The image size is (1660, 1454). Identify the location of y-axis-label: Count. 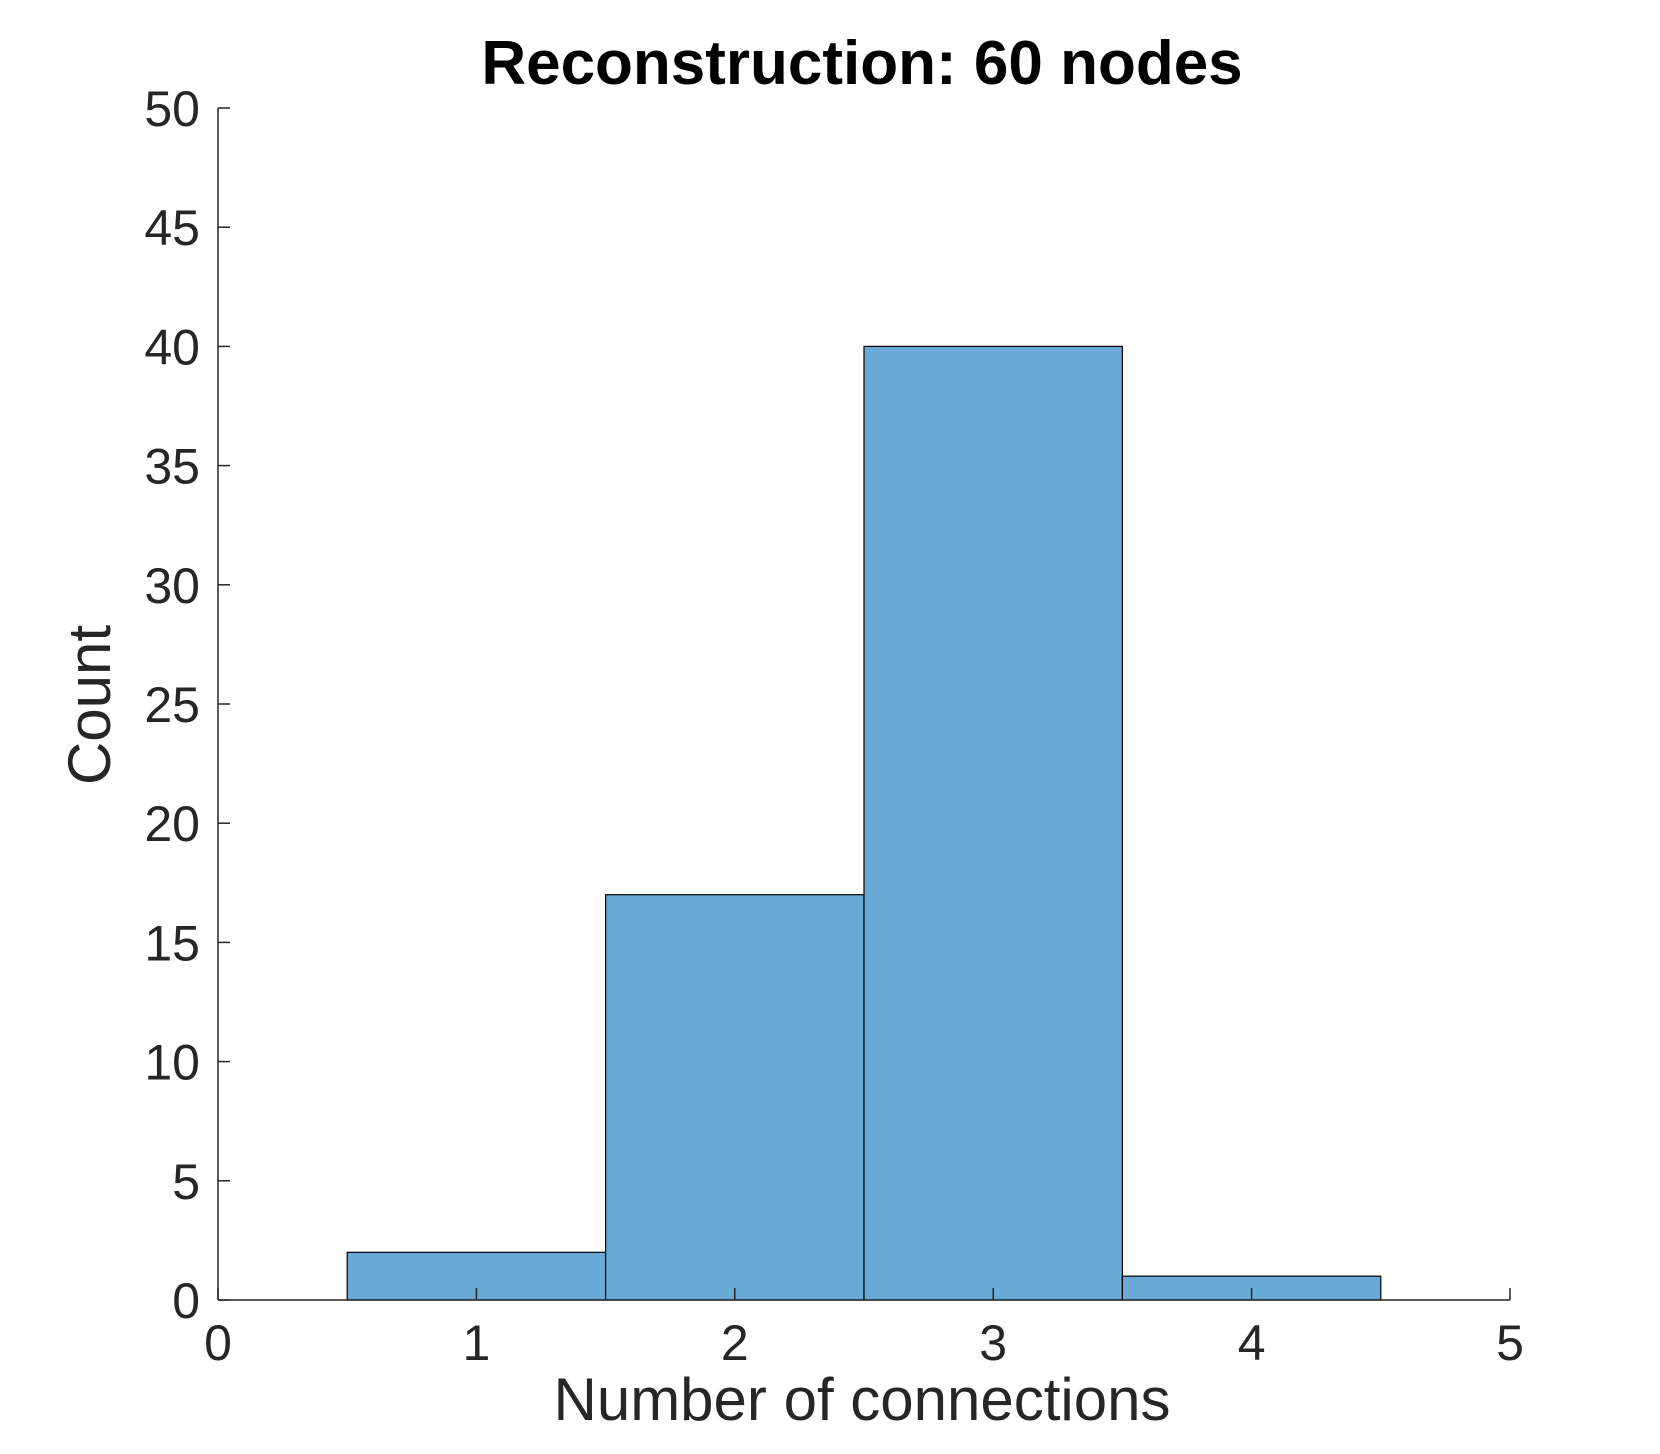
(89, 705).